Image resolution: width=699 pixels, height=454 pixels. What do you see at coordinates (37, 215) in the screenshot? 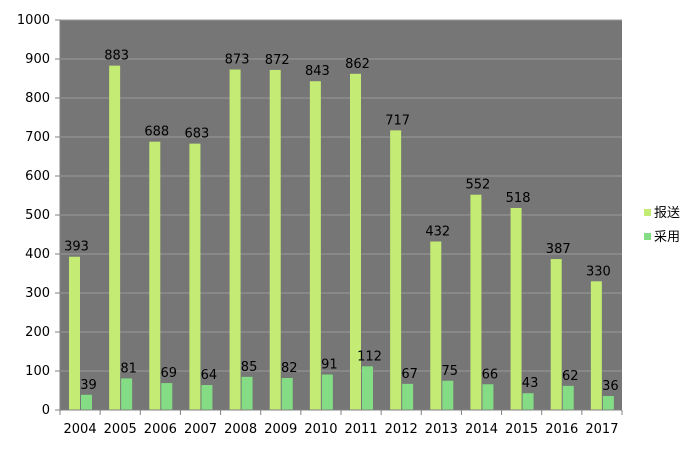
I see `y-tick-label: 500` at bounding box center [37, 215].